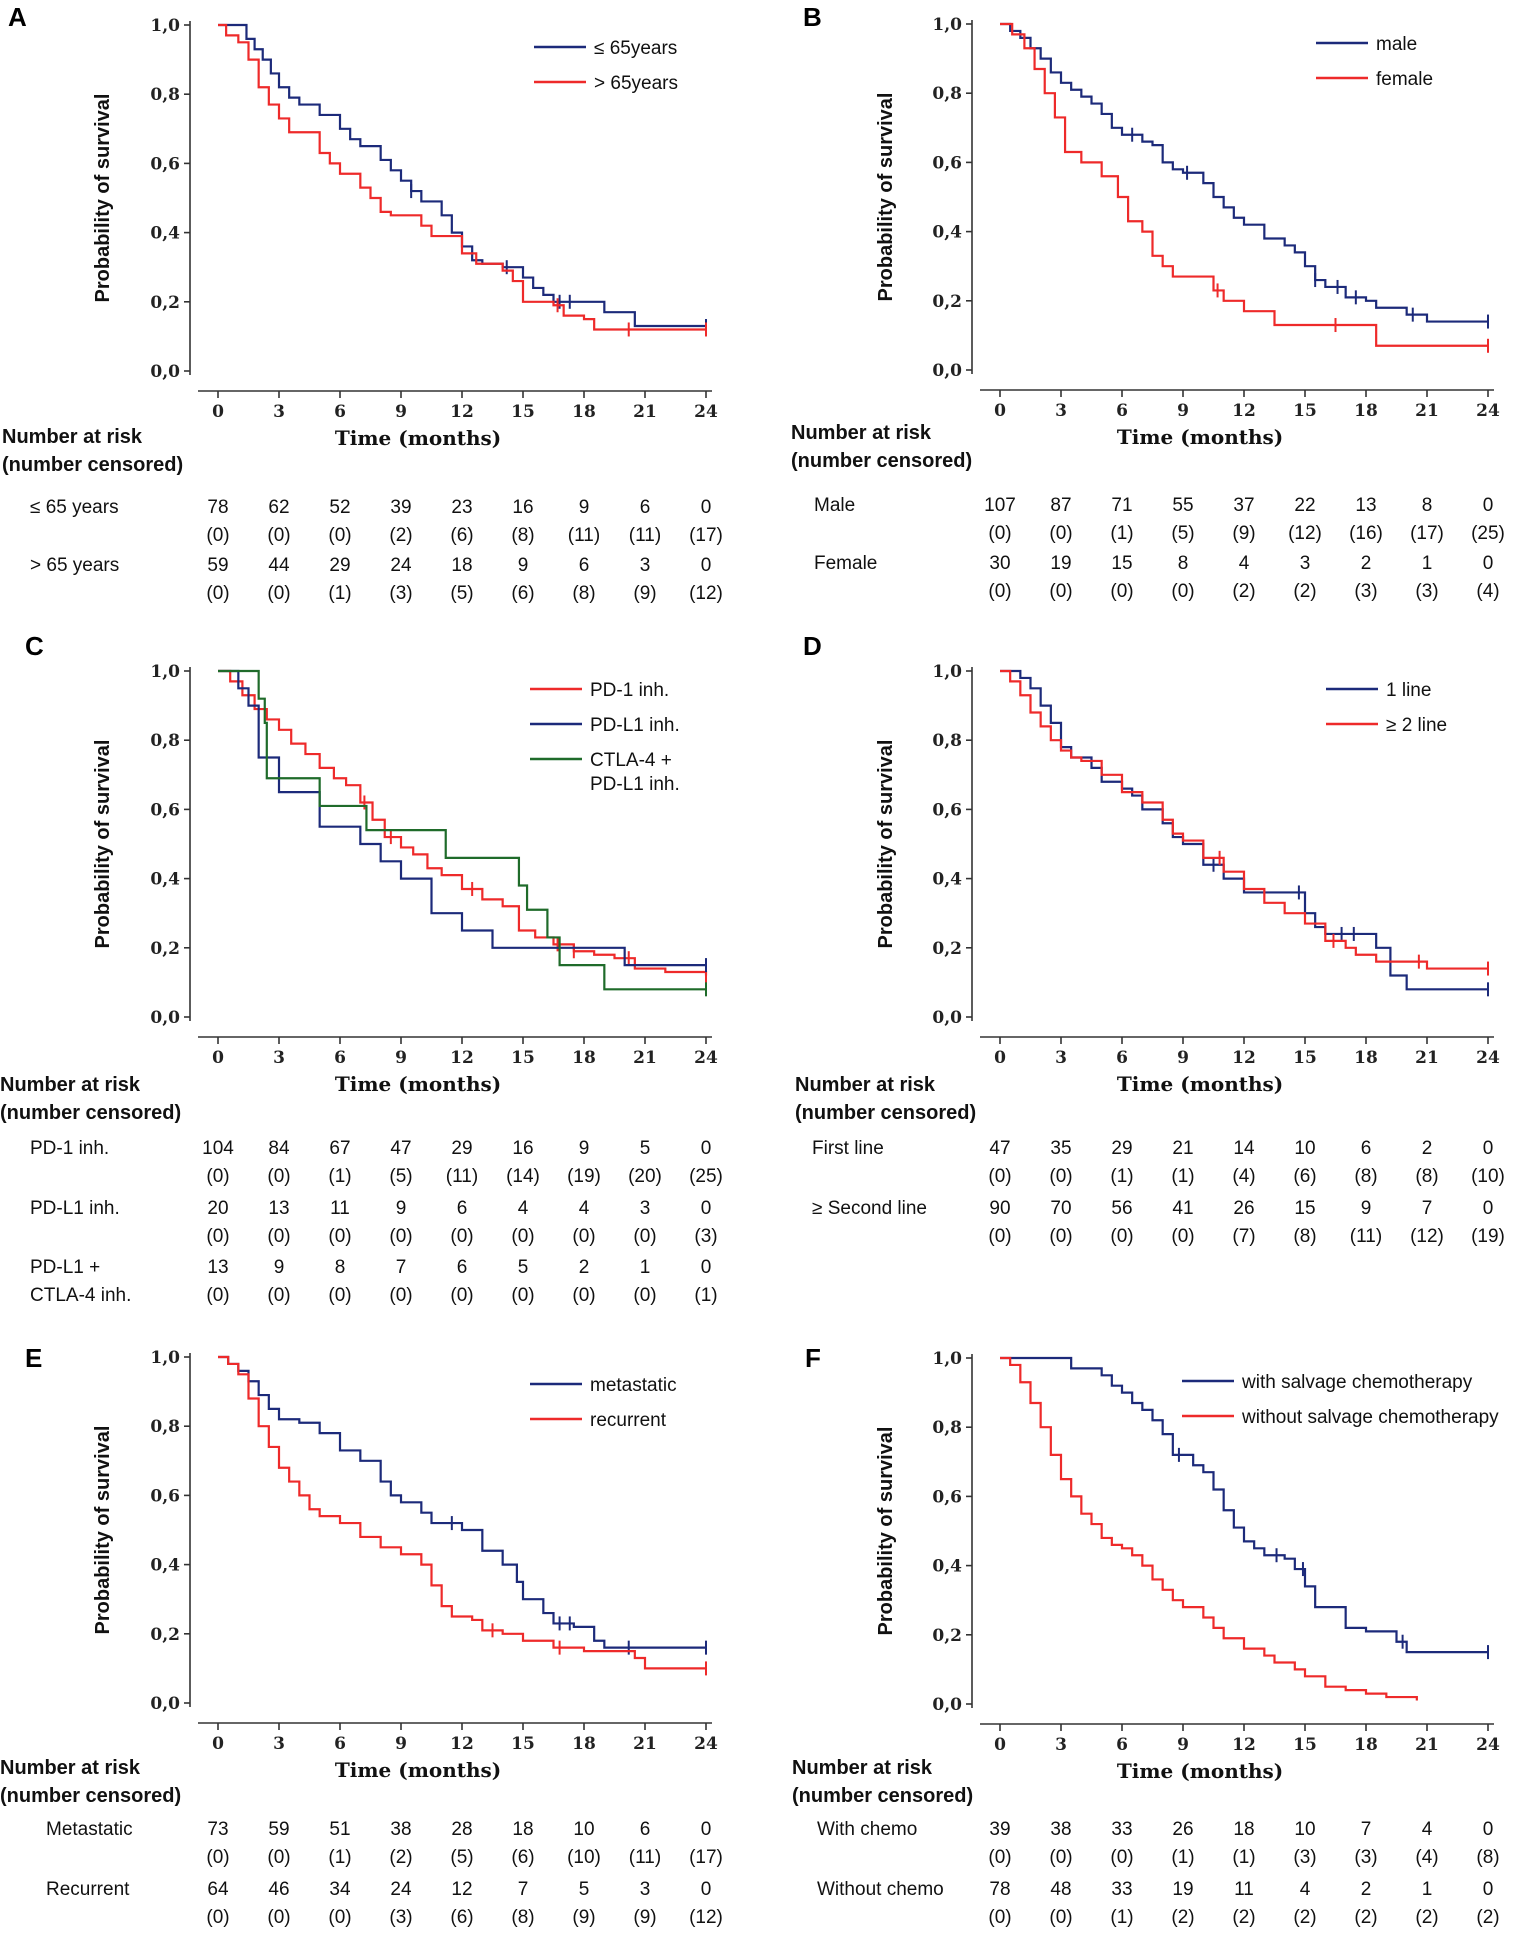 Image resolution: width=1535 pixels, height=1935 pixels. I want to click on legend-label: PD-1 inh., so click(629, 690).